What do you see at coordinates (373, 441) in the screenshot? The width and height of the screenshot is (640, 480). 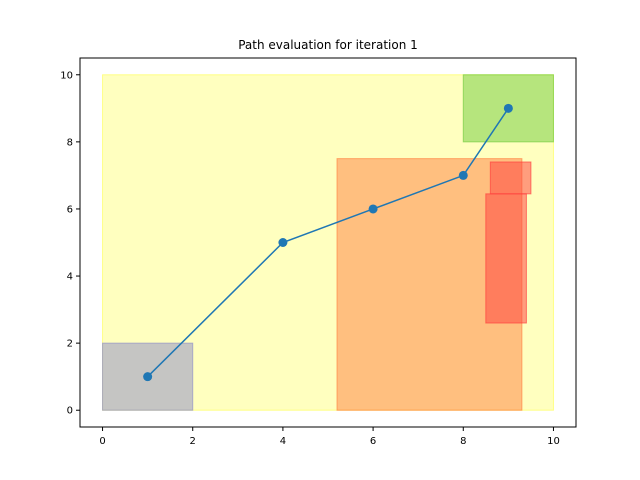 I see `x-tick-label: 6` at bounding box center [373, 441].